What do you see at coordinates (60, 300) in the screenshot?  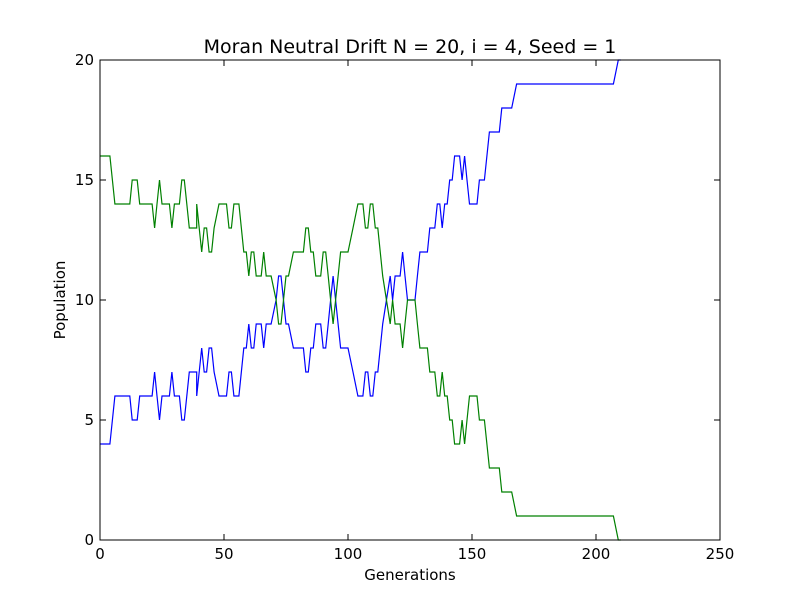 I see `y-axis-label: Population` at bounding box center [60, 300].